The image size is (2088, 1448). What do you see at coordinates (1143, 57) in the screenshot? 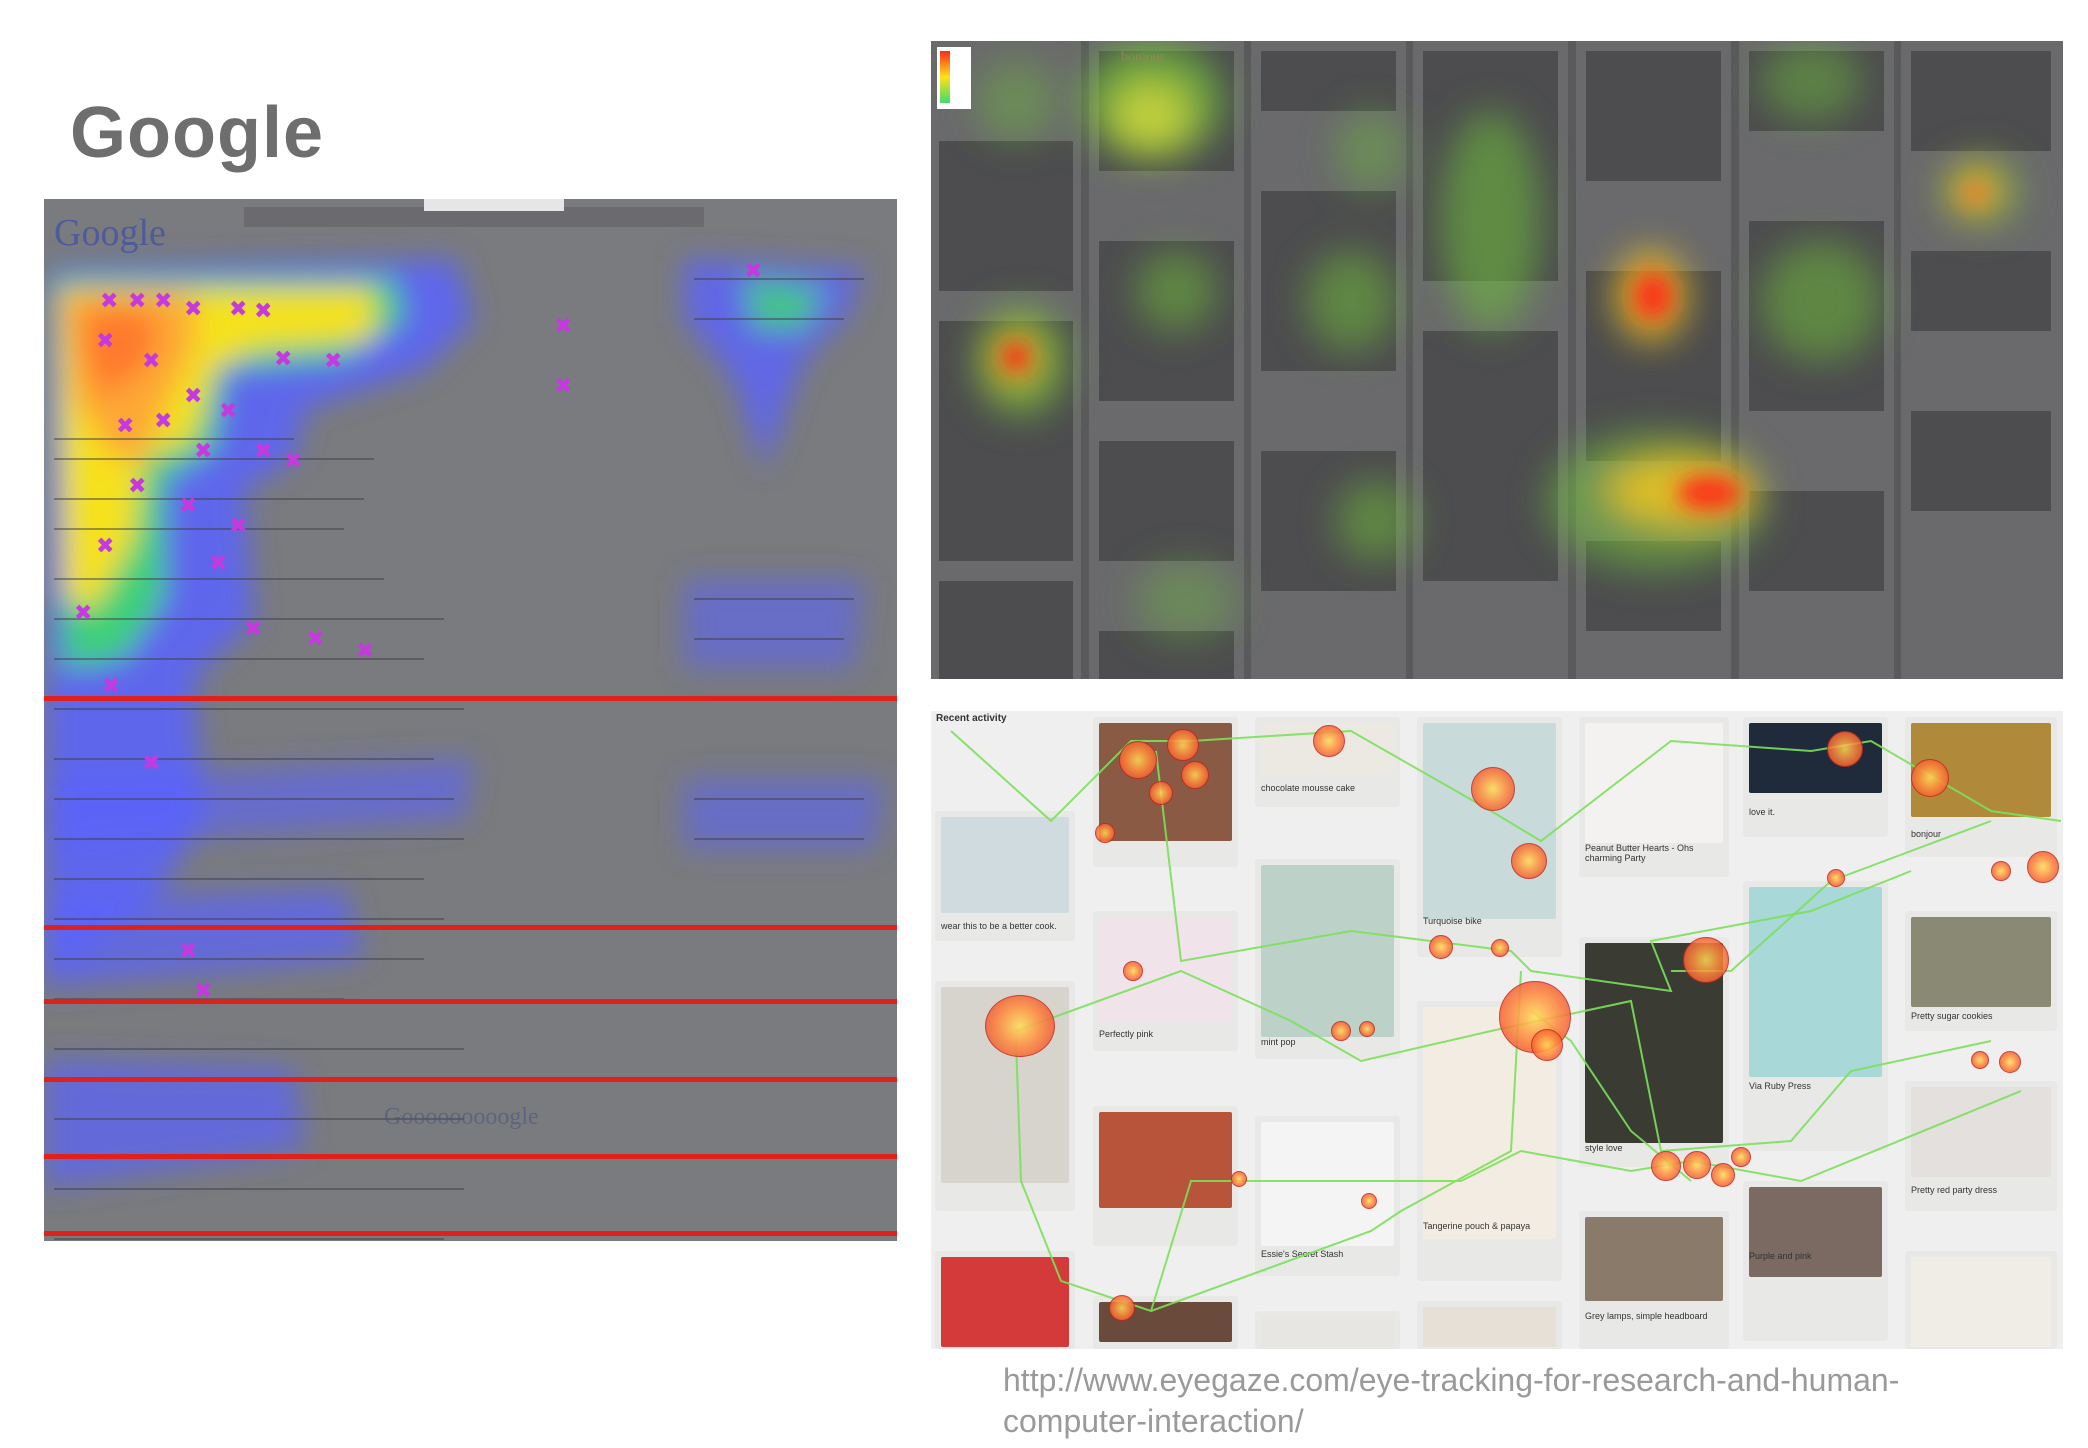
I see `svg-text: bonjour` at bounding box center [1143, 57].